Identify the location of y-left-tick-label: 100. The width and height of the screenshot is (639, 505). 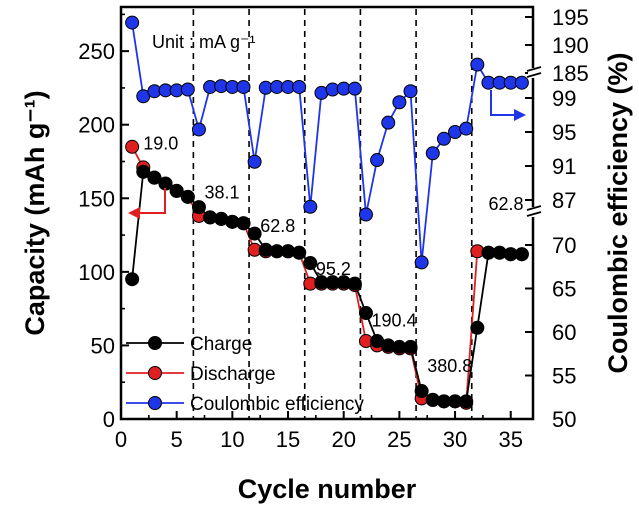
(96, 272).